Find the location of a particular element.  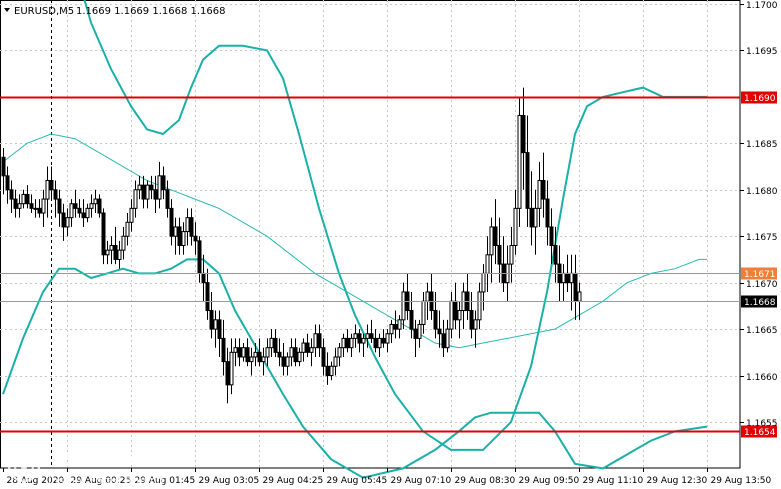

current-price-label: 1.1668 is located at coordinates (760, 303).